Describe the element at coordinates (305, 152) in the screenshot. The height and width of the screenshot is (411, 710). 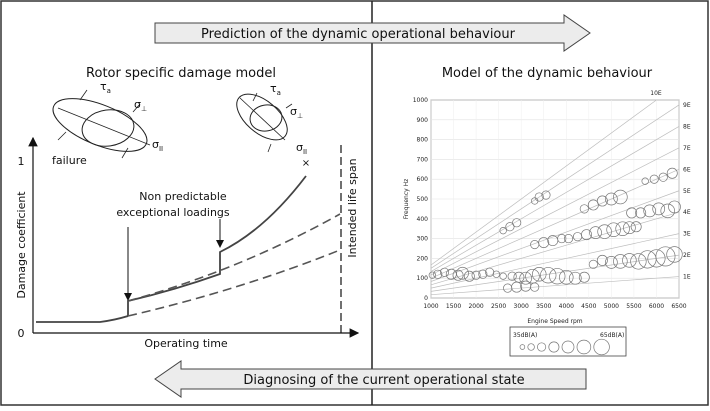
I see `sigma-par-sub-2: II` at that location.